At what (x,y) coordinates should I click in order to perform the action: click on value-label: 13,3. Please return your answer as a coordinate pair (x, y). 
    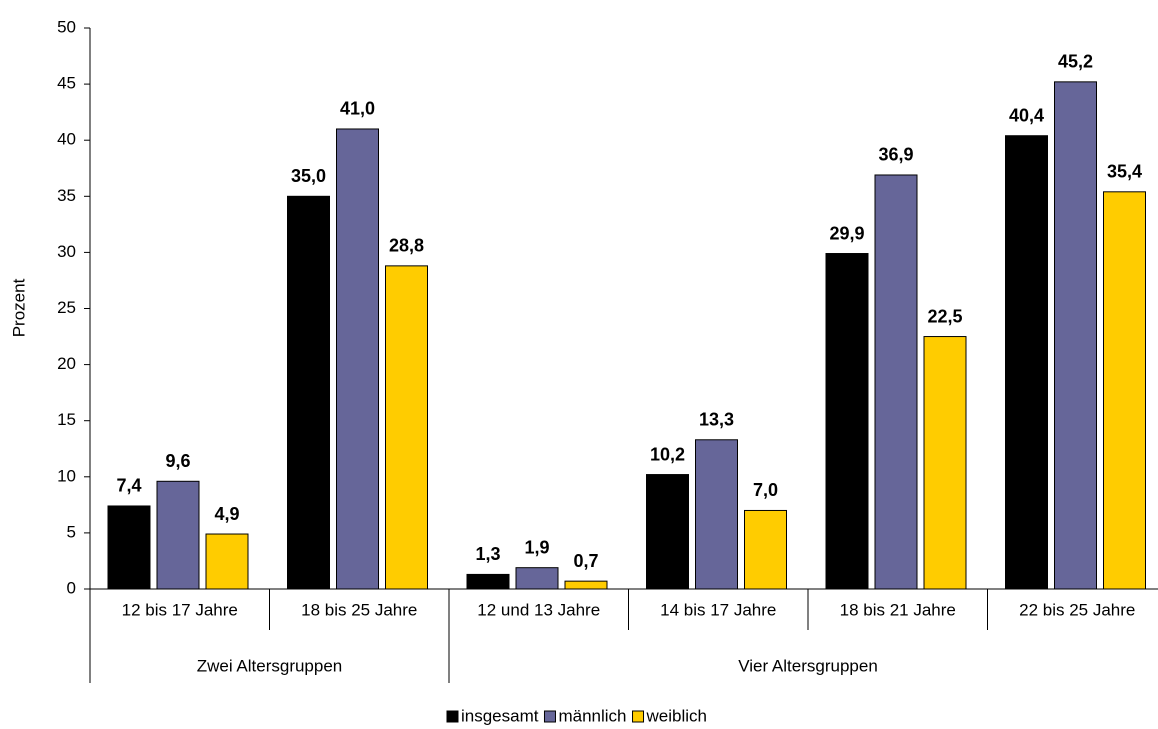
    Looking at the image, I should click on (716, 420).